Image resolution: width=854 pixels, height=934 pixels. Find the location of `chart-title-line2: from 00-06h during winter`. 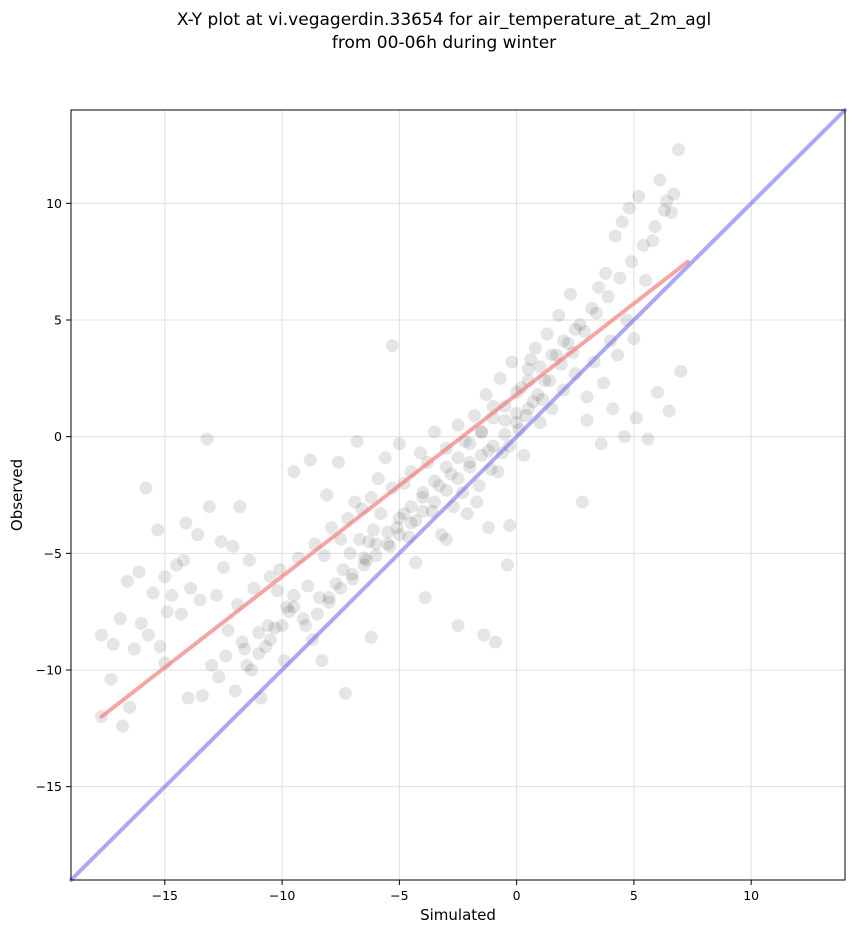

chart-title-line2: from 00-06h during winter is located at coordinates (444, 43).